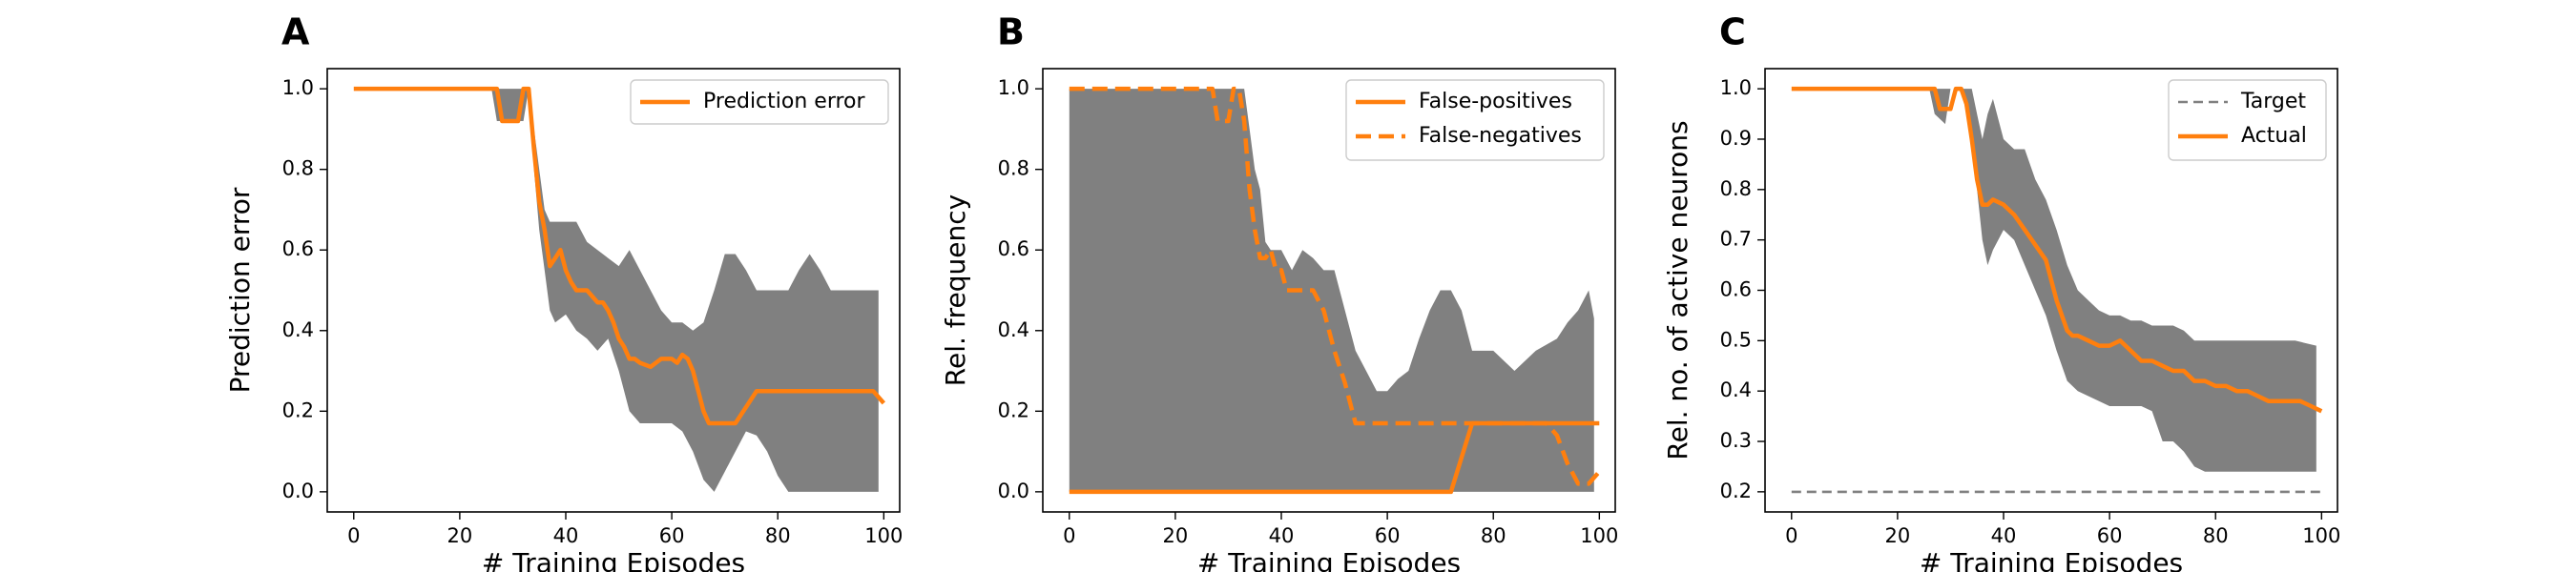 The width and height of the screenshot is (2576, 572). I want to click on panel-letter: A, so click(295, 32).